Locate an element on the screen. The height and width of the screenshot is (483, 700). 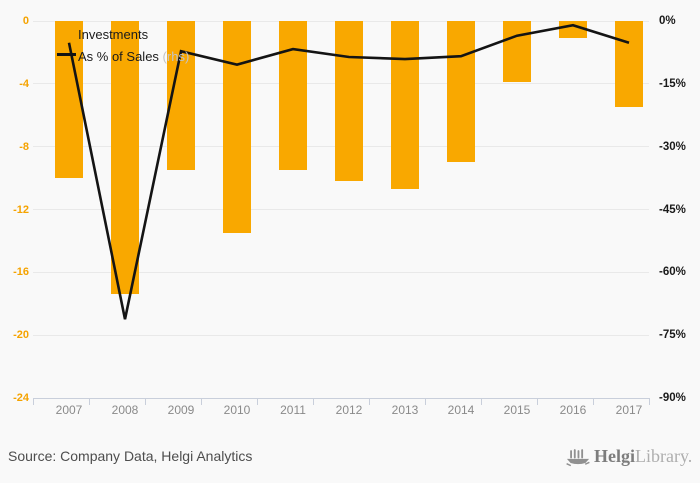
x-axis-label-2012: 2012 is located at coordinates (349, 410).